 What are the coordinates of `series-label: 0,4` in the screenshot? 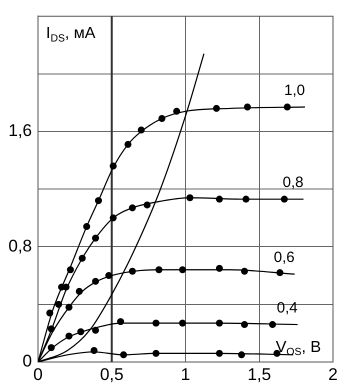 It's located at (287, 308).